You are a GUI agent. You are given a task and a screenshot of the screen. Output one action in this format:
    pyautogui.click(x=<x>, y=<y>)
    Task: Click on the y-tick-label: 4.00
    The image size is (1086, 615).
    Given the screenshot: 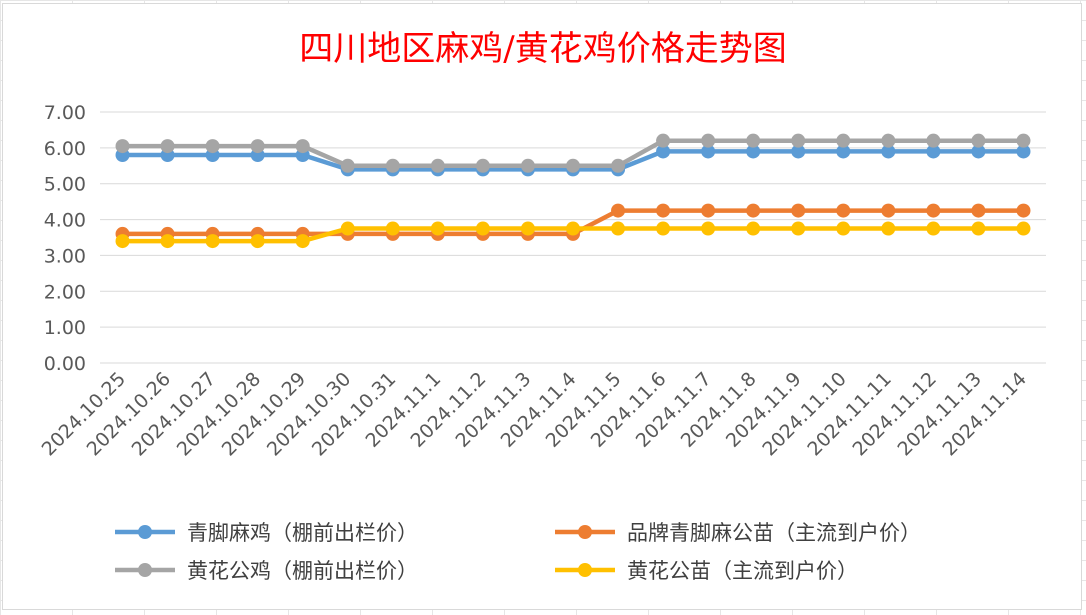 What is the action you would take?
    pyautogui.click(x=65, y=221)
    